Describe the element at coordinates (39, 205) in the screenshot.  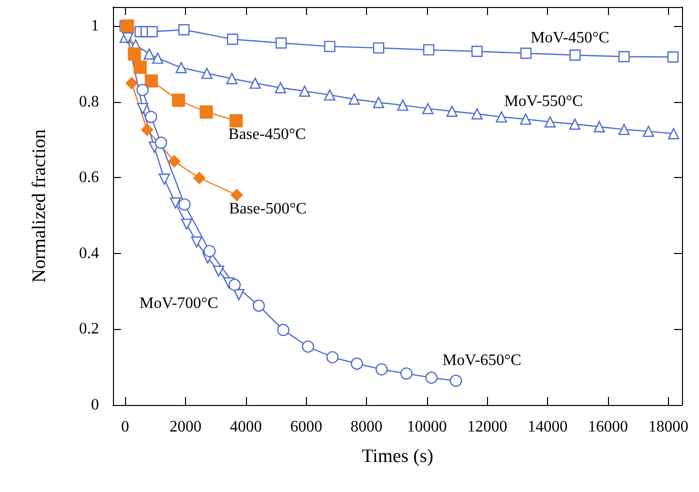
I see `y-axis-title: Normalized fraction` at that location.